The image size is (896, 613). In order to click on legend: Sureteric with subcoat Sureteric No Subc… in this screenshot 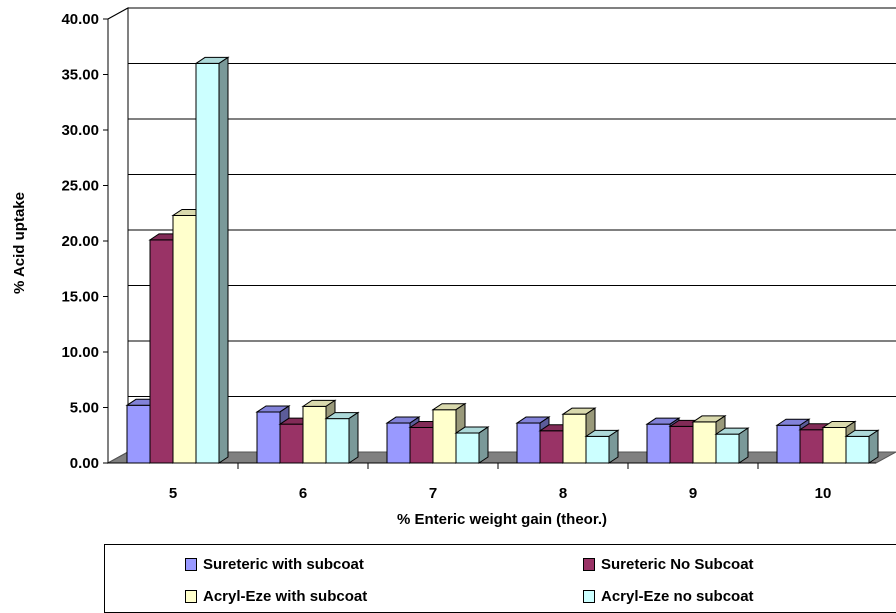, I will do `click(500, 578)`.